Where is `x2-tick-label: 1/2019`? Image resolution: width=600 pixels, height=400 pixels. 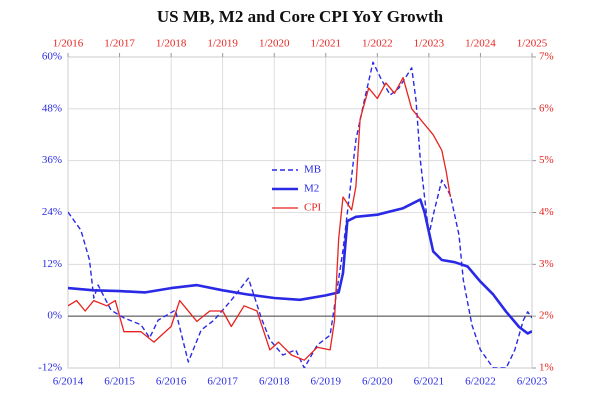 x2-tick-label: 1/2019 is located at coordinates (222, 44).